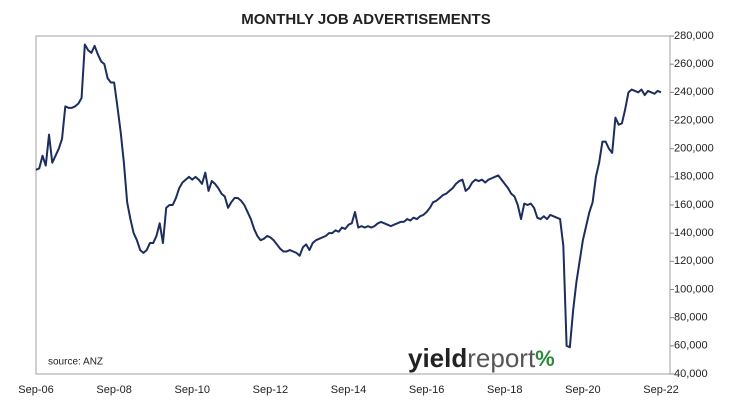  What do you see at coordinates (660, 390) in the screenshot?
I see `x-tick-label: Sep-22` at bounding box center [660, 390].